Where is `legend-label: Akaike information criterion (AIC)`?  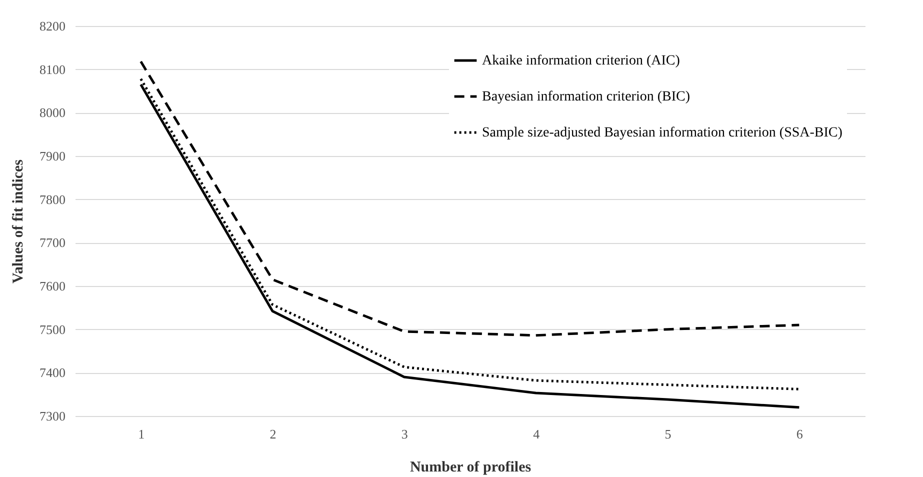 legend-label: Akaike information criterion (AIC) is located at coordinates (581, 61).